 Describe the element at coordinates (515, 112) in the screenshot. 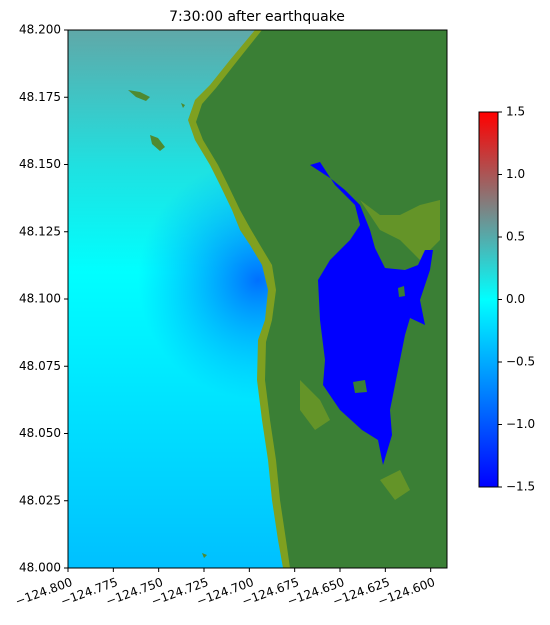

I see `colorbar-tick-label: 1.5` at that location.